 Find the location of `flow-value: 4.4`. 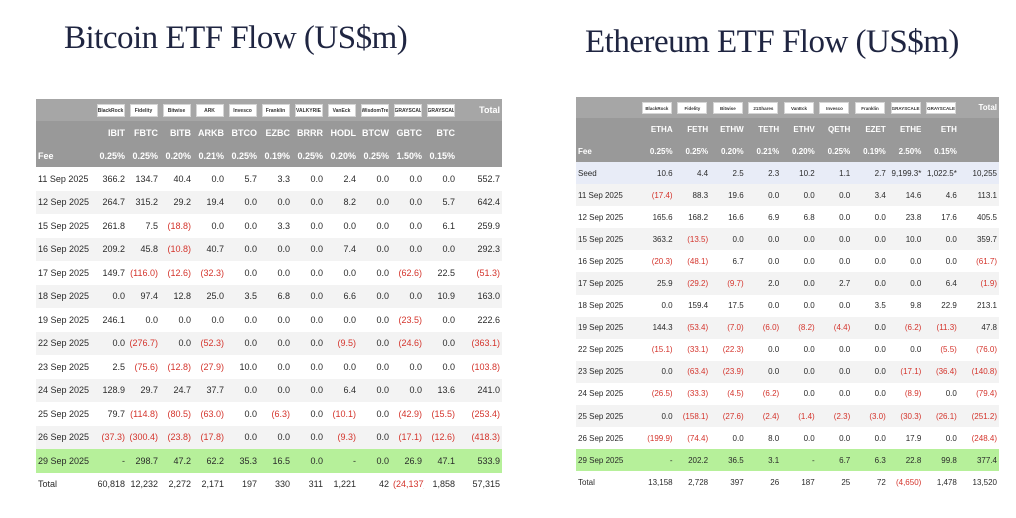

flow-value: 4.4 is located at coordinates (692, 173).